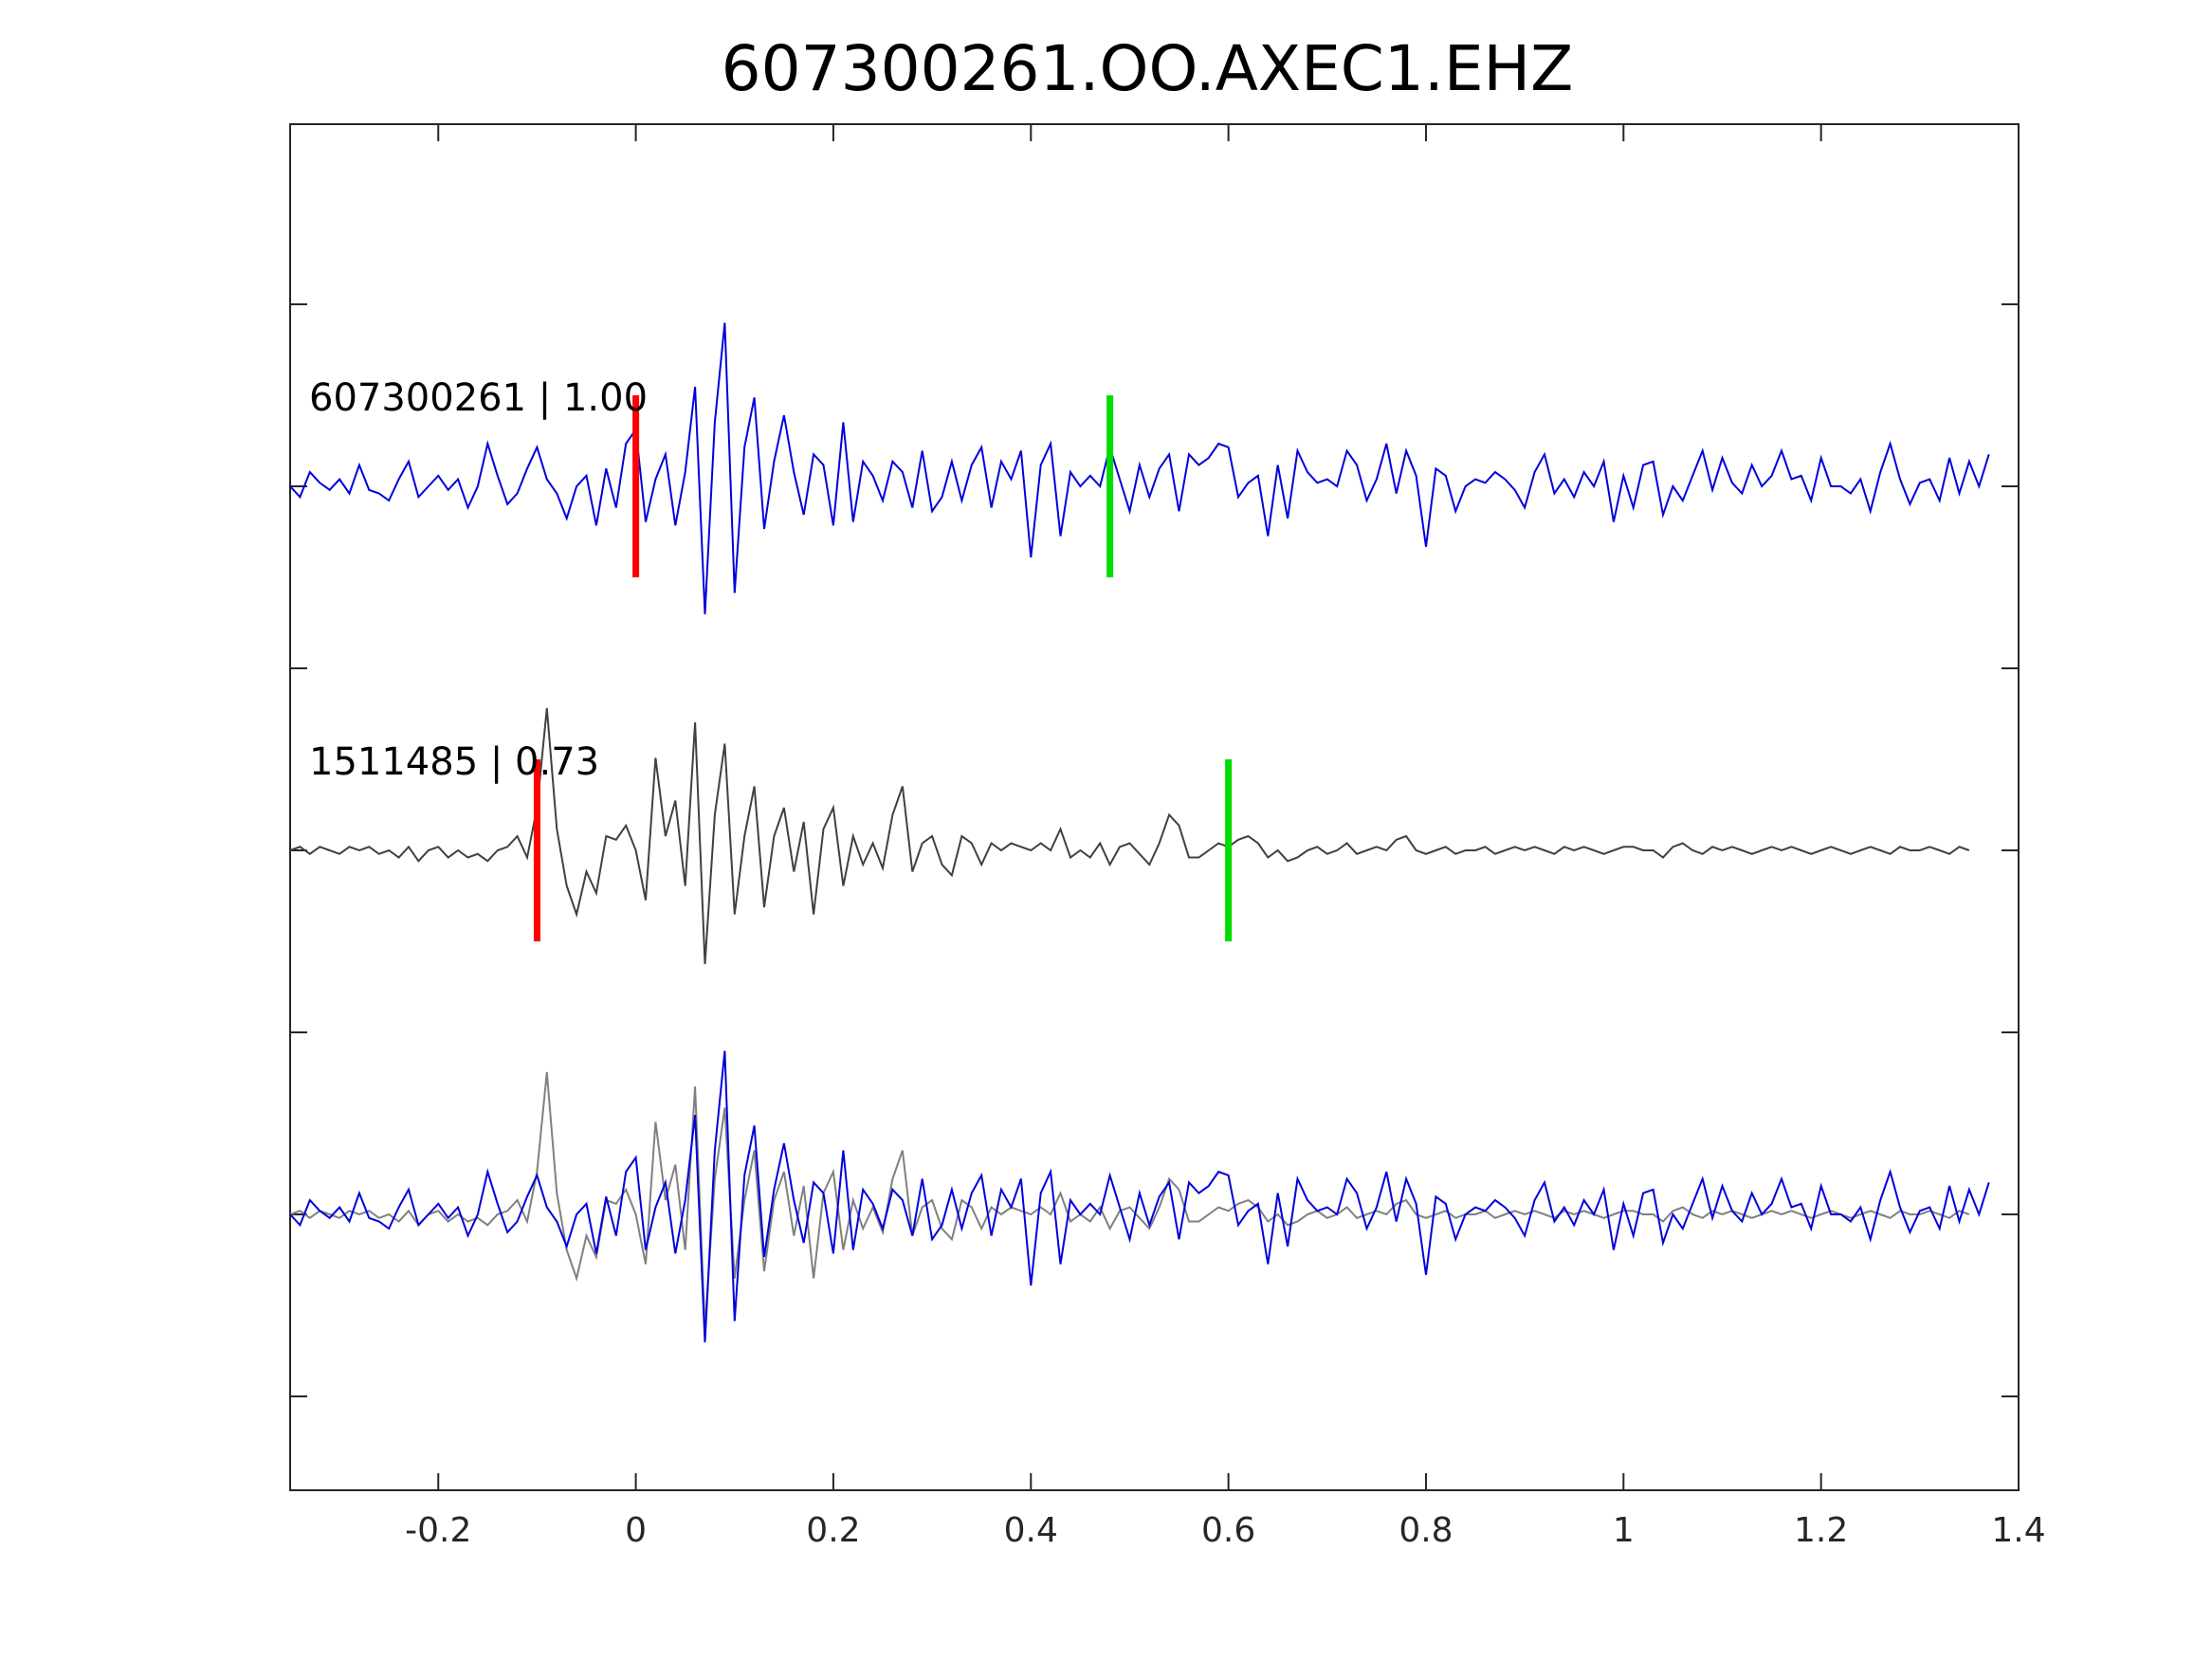 Image resolution: width=2212 pixels, height=1659 pixels. What do you see at coordinates (478, 398) in the screenshot?
I see `trace-label-1: 607300261 | 1.00` at bounding box center [478, 398].